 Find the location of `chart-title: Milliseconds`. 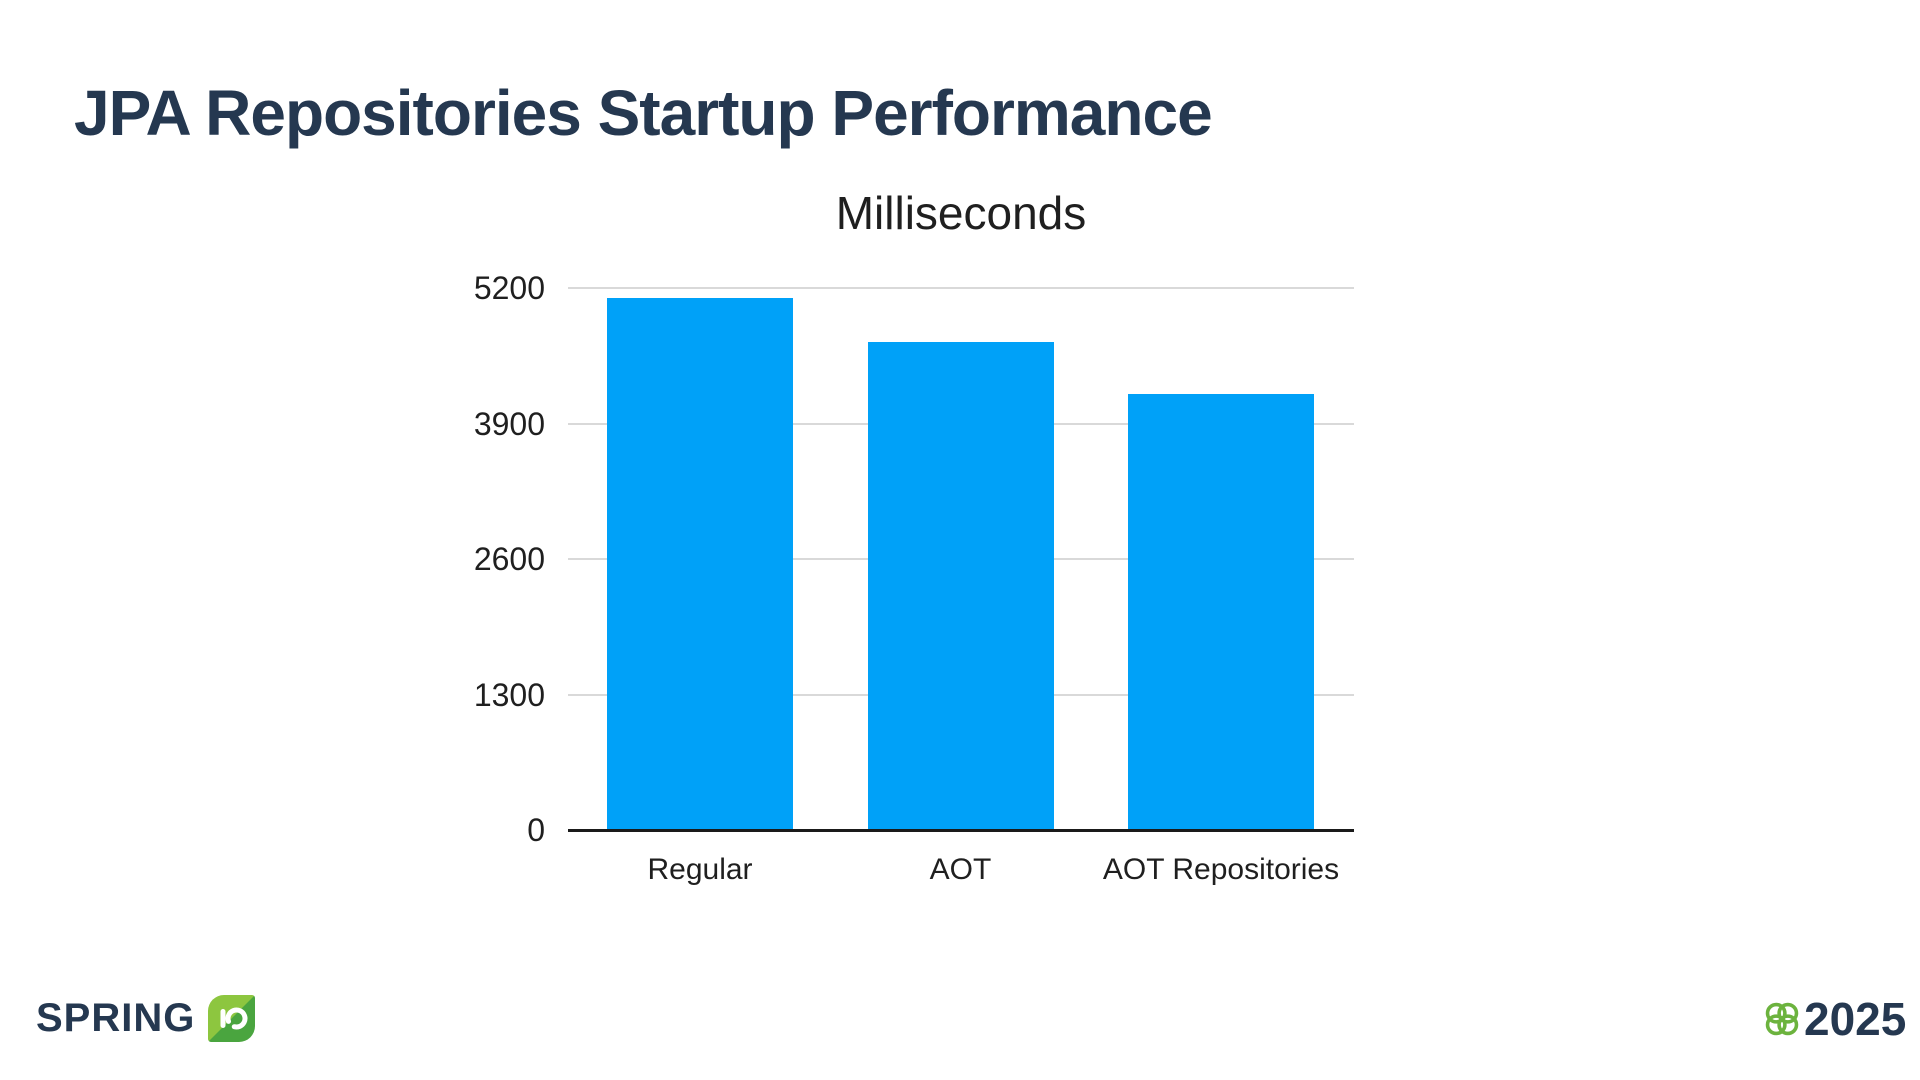

chart-title: Milliseconds is located at coordinates (961, 213).